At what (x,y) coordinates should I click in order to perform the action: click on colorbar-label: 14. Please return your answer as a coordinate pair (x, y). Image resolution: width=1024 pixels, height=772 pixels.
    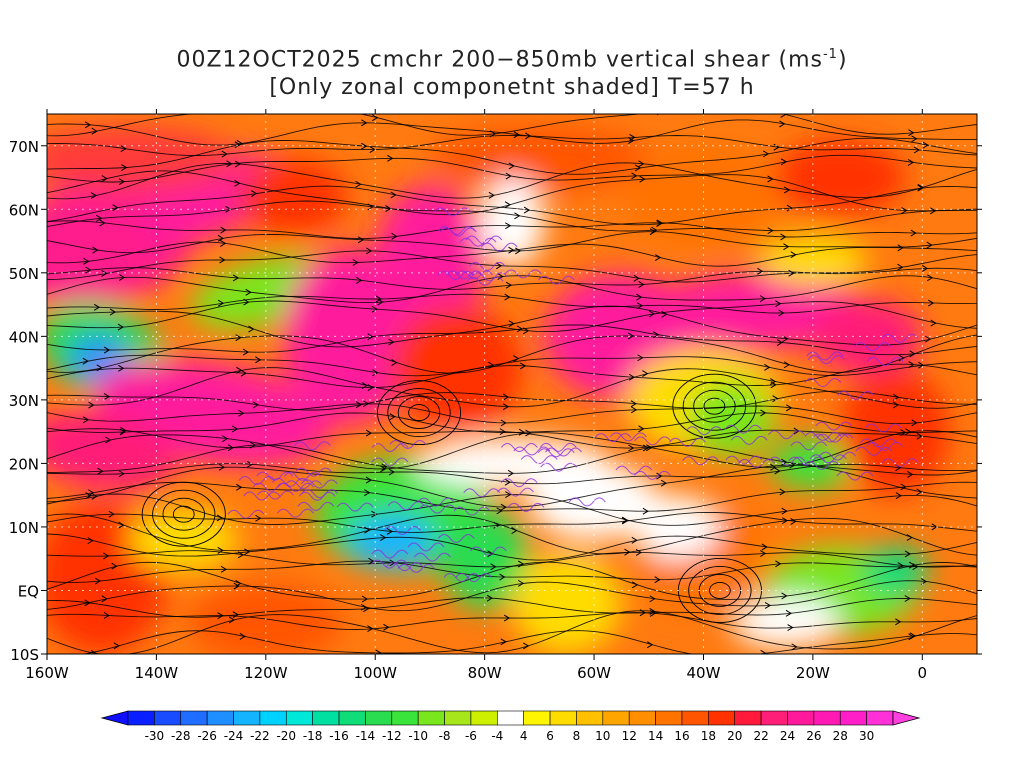
    Looking at the image, I should click on (655, 736).